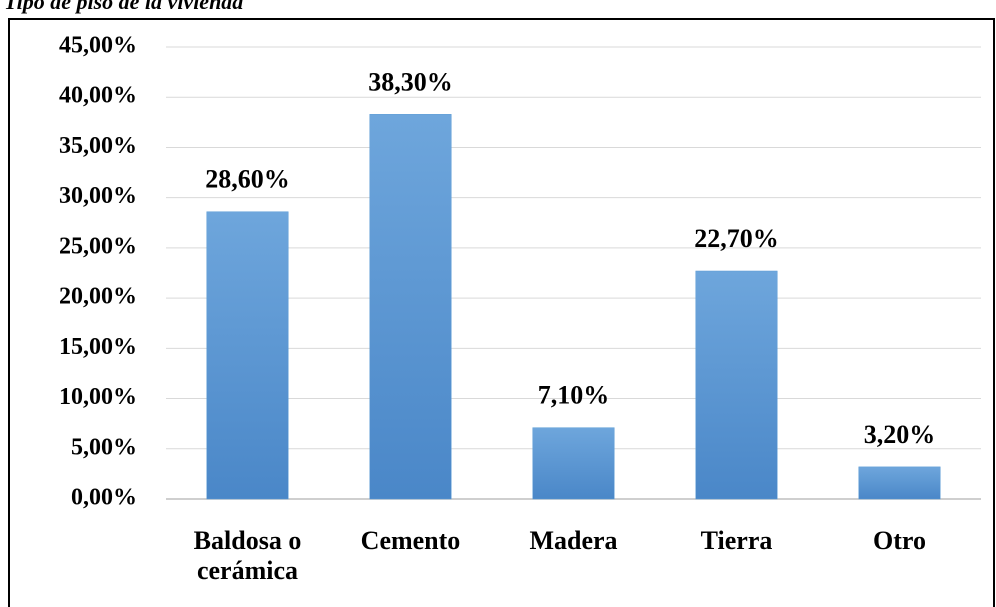  What do you see at coordinates (736, 238) in the screenshot?
I see `data-label: 22,70%` at bounding box center [736, 238].